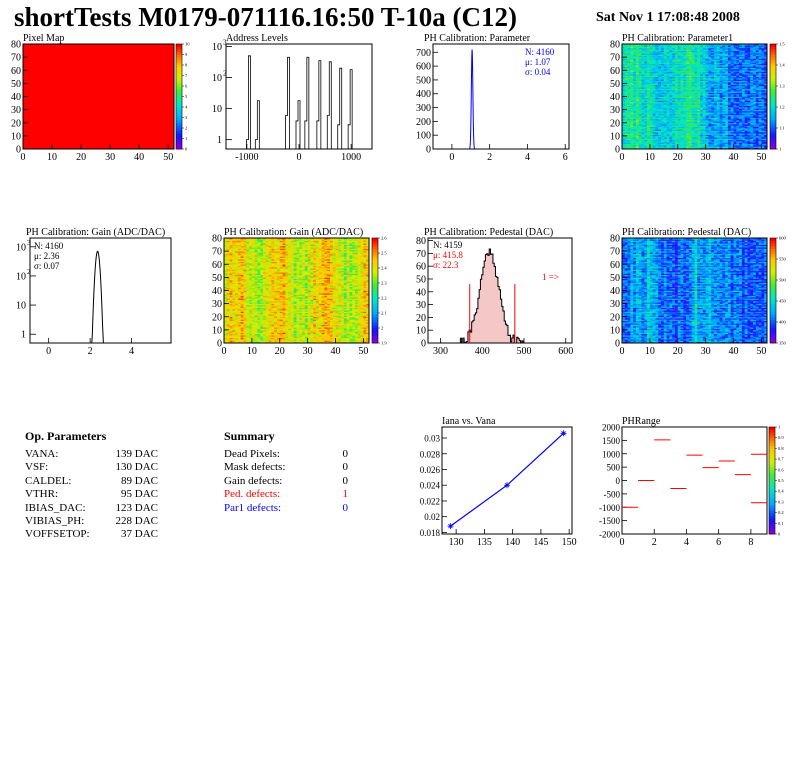 The width and height of the screenshot is (796, 772). What do you see at coordinates (477, 38) in the screenshot?
I see `ph-parameter-title: PH Calibration: Parameter` at bounding box center [477, 38].